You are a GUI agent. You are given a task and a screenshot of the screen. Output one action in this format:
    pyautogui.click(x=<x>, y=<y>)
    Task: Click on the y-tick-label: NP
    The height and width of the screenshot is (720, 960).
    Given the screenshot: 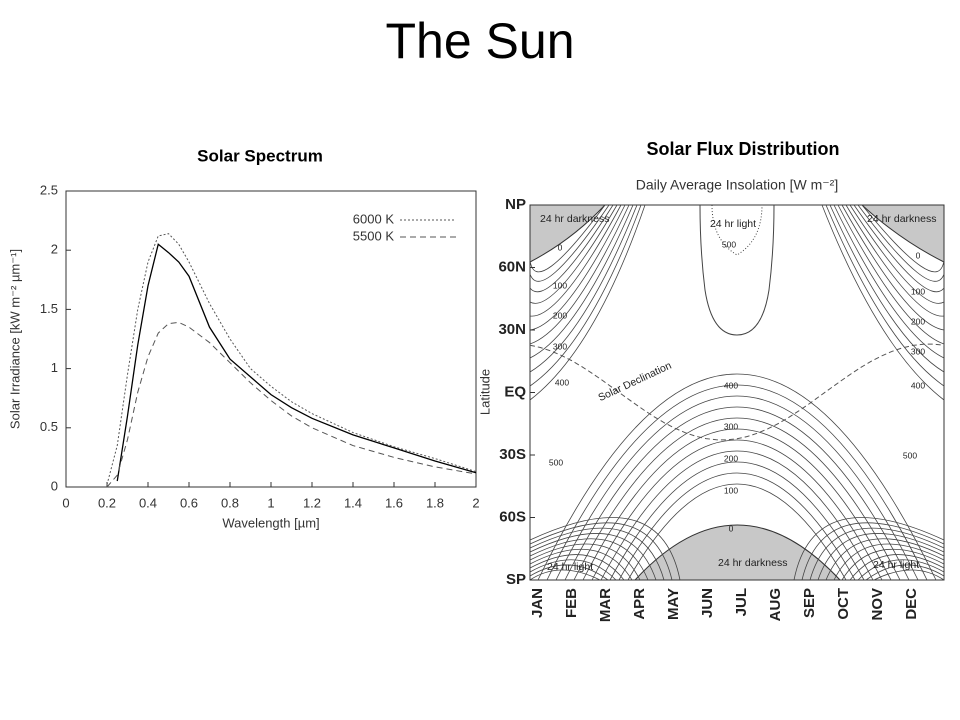 What is the action you would take?
    pyautogui.click(x=515, y=204)
    